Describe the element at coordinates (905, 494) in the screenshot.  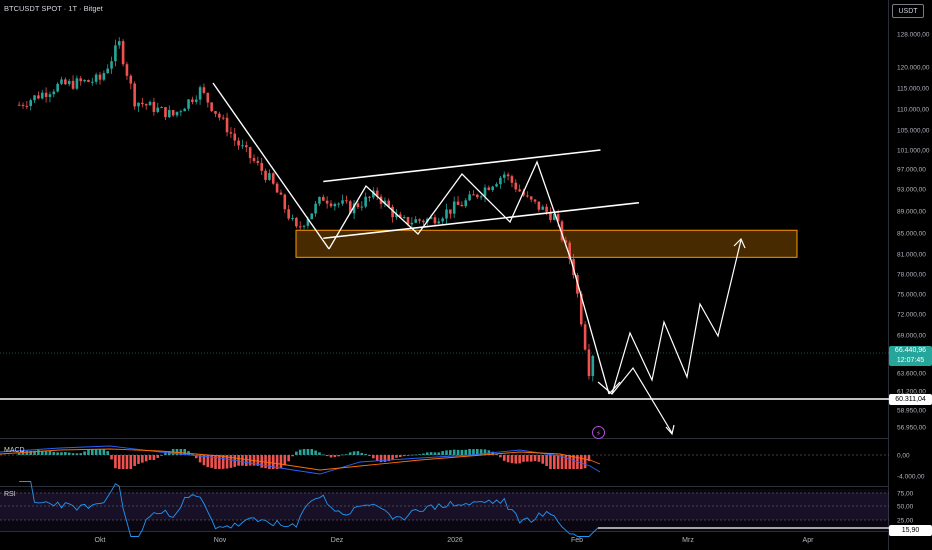
I see `rsi-axis-label: 75,00` at that location.